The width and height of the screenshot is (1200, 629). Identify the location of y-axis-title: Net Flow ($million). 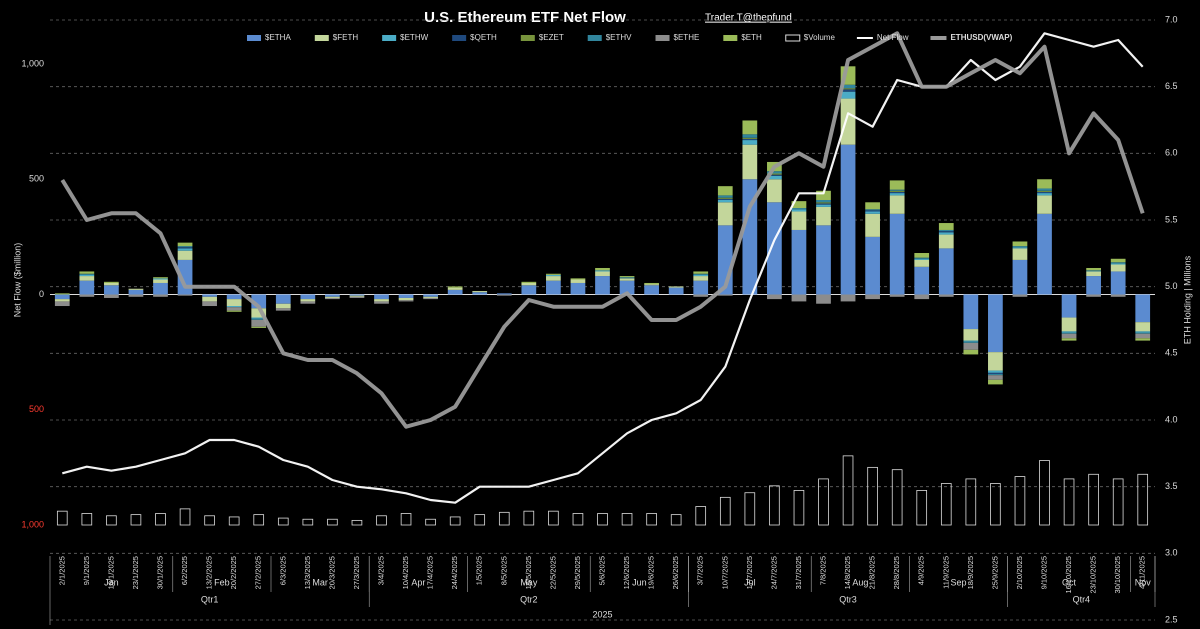
(17, 280).